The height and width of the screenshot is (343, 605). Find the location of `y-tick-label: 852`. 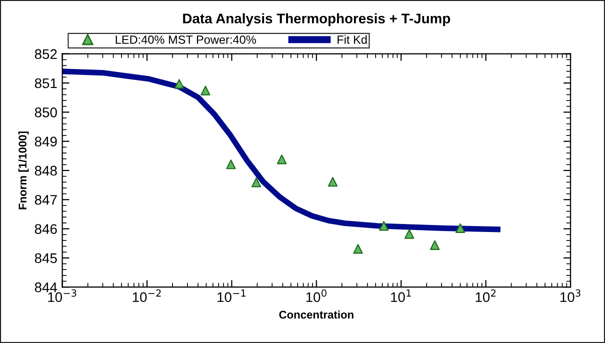

y-tick-label: 852 is located at coordinates (45, 54).